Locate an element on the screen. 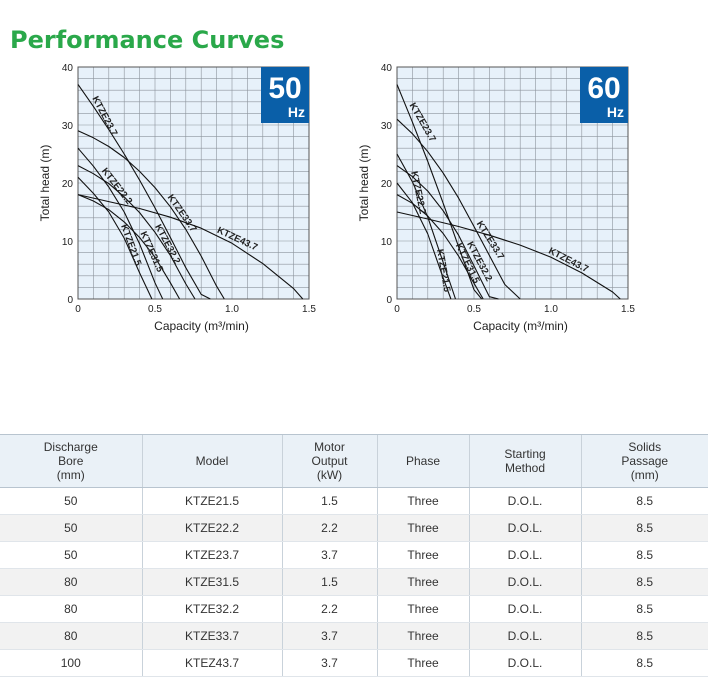 This screenshot has height=677, width=719. frequency-badge-value: 50 is located at coordinates (284, 88).